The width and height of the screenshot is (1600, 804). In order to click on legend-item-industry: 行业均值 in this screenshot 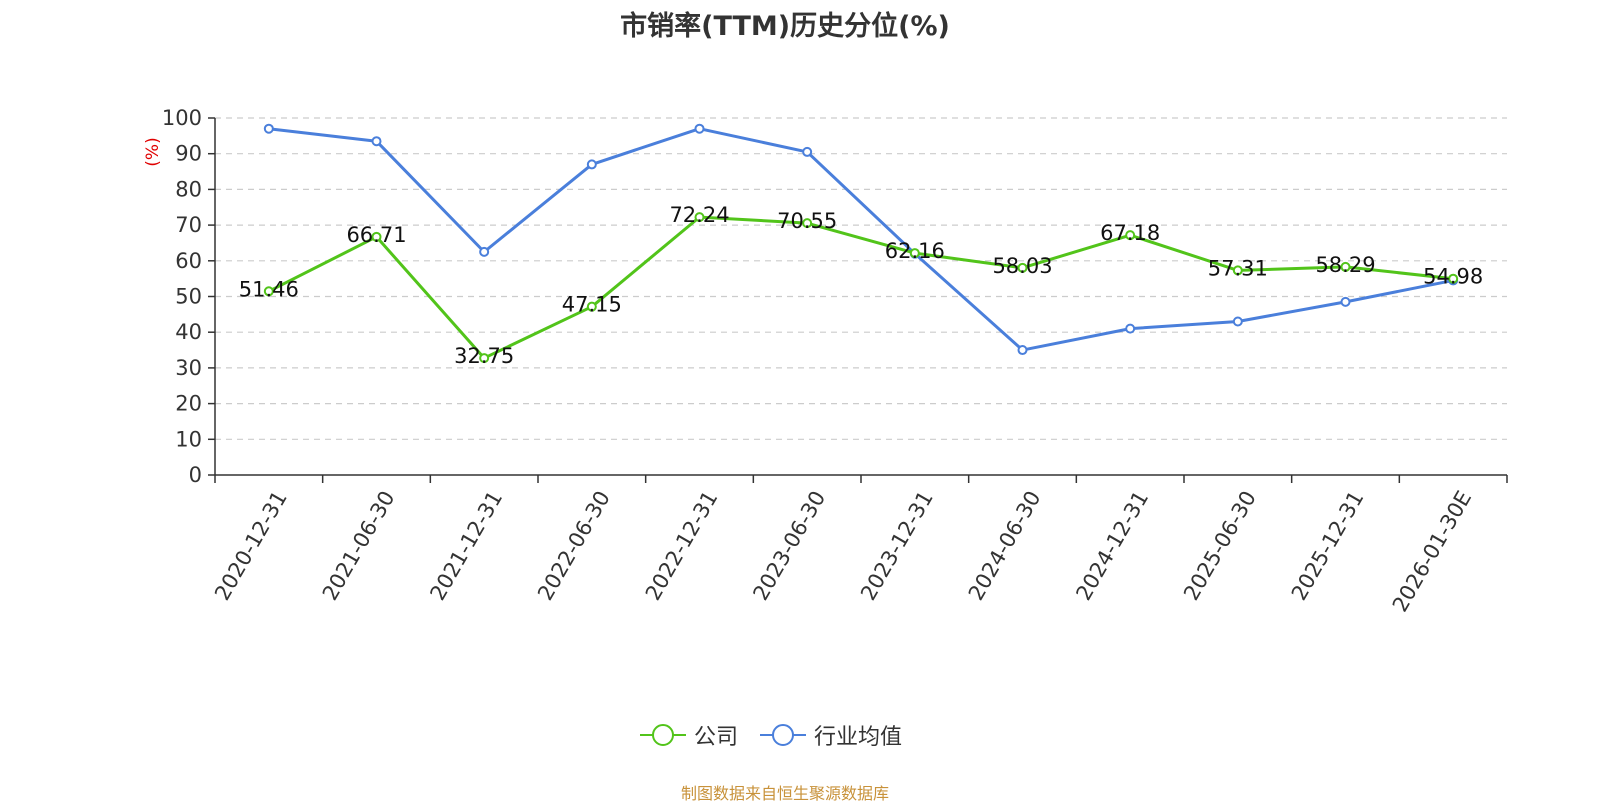, I will do `click(831, 735)`.